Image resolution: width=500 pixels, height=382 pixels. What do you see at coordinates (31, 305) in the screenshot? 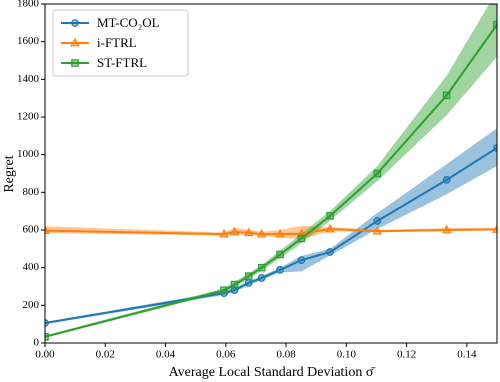
I see `y-tick-label: 200` at bounding box center [31, 305].